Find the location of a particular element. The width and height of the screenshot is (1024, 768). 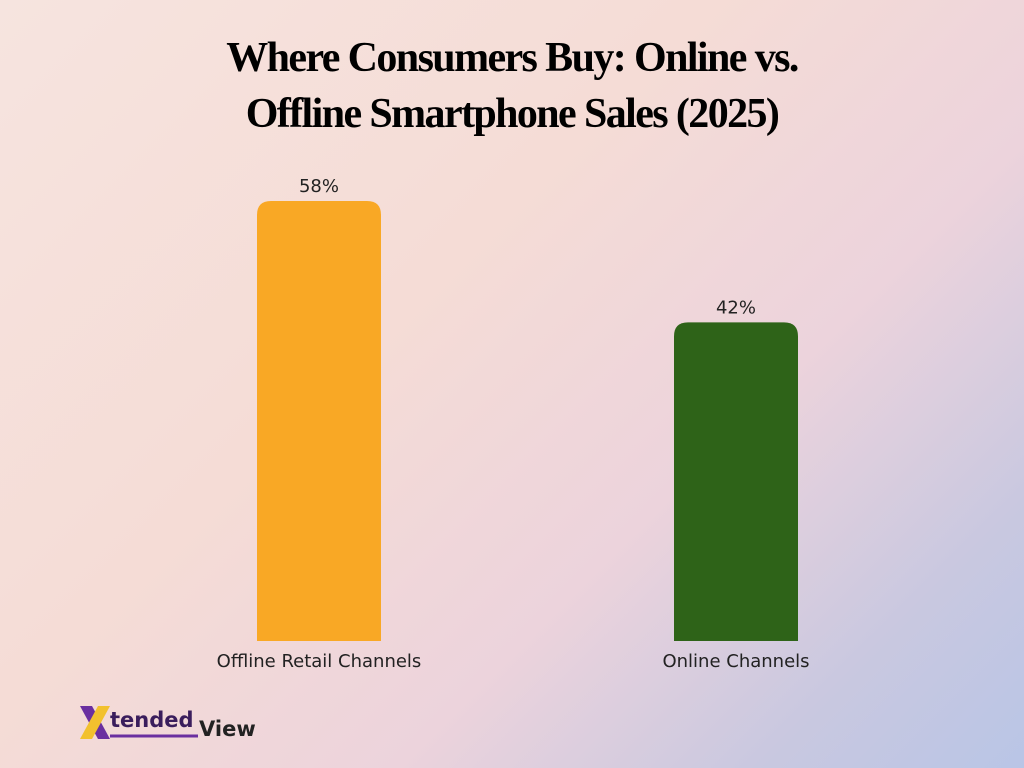

value-label: 58% is located at coordinates (319, 186).